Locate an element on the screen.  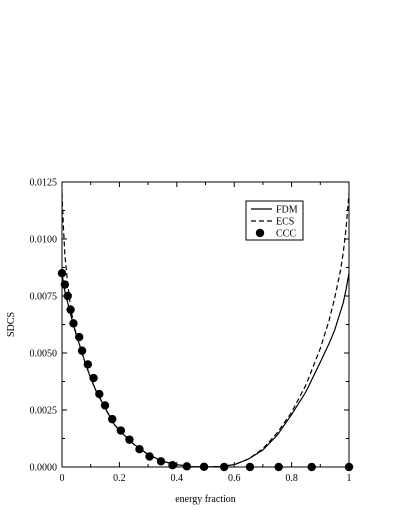
x-tick-label: 0.6 is located at coordinates (234, 478).